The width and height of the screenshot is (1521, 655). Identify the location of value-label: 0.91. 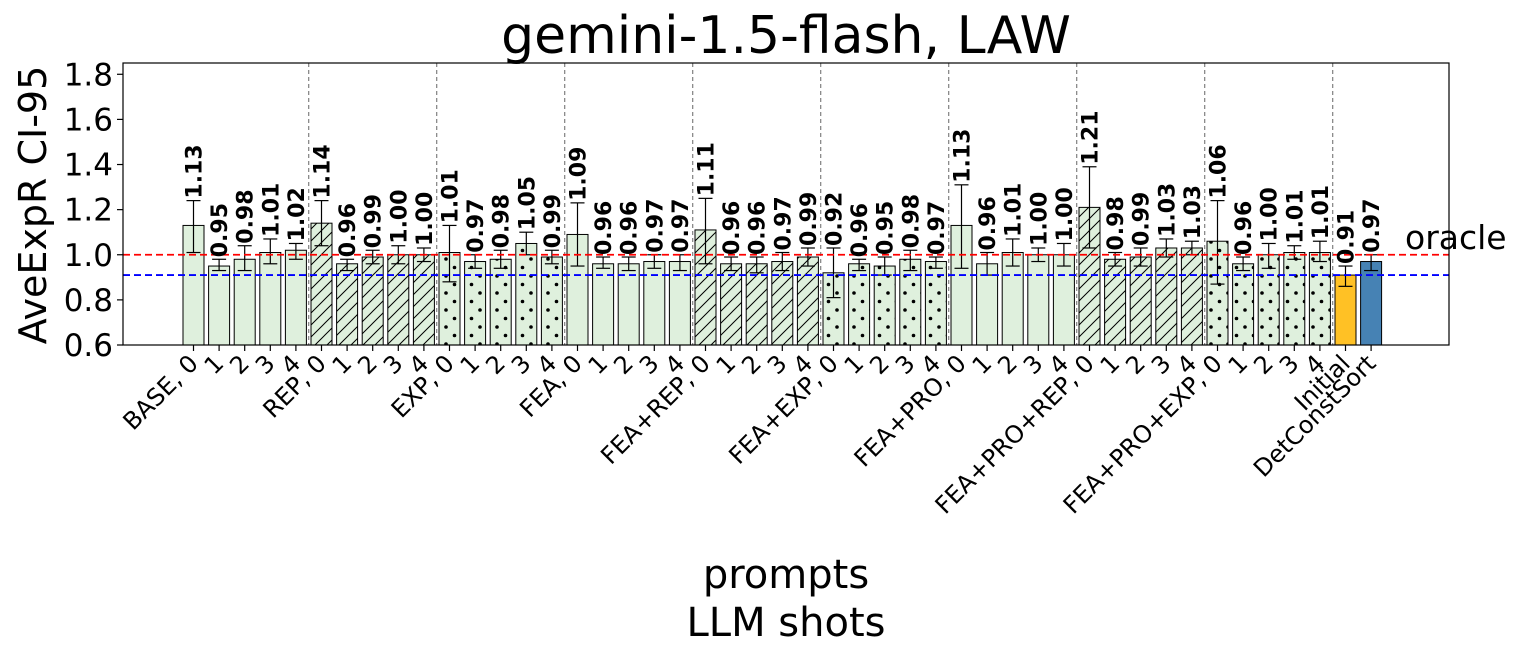
(1347, 237).